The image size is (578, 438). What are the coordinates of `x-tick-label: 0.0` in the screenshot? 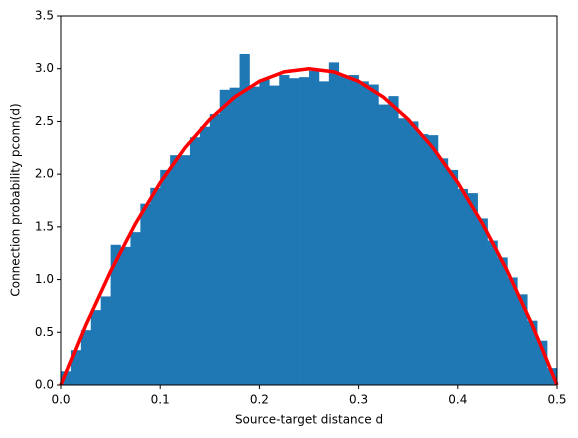 It's located at (60, 400).